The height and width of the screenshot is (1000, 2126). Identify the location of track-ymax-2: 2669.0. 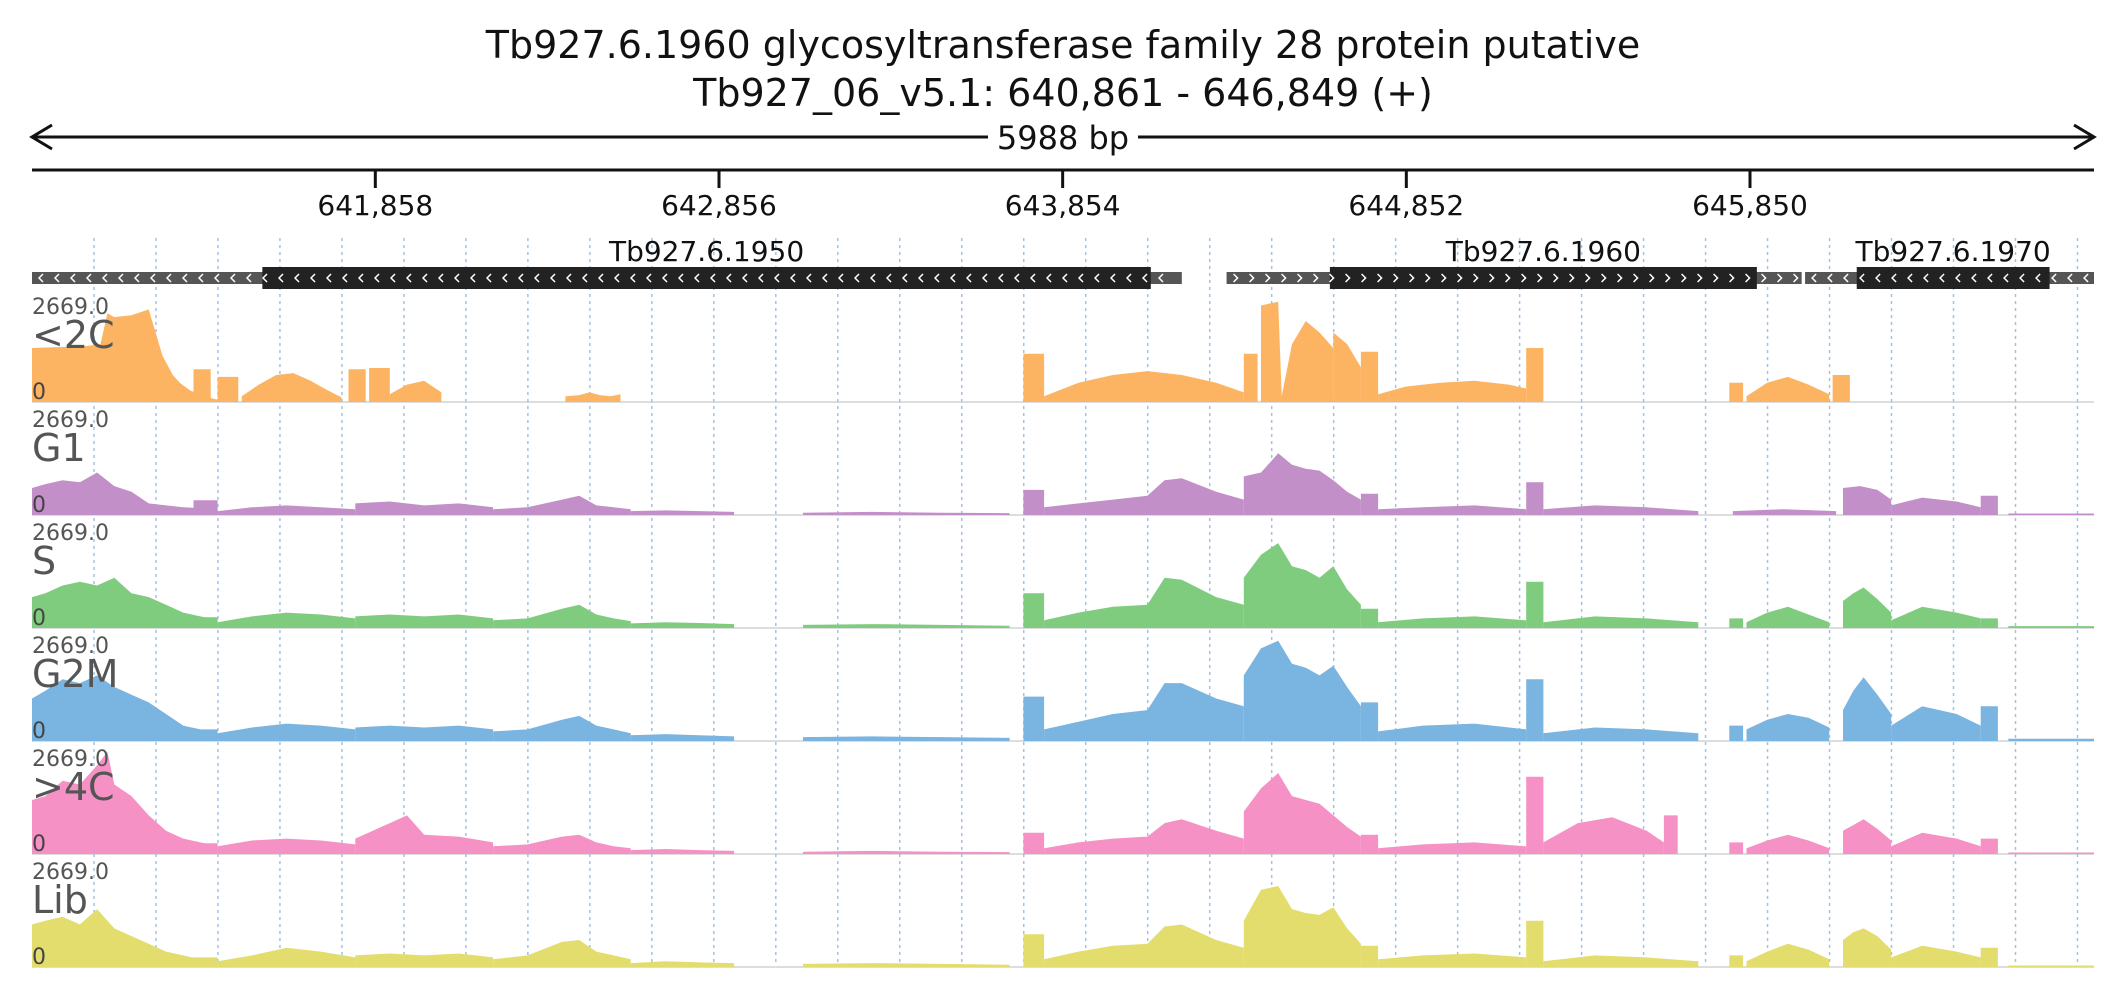
(70, 533).